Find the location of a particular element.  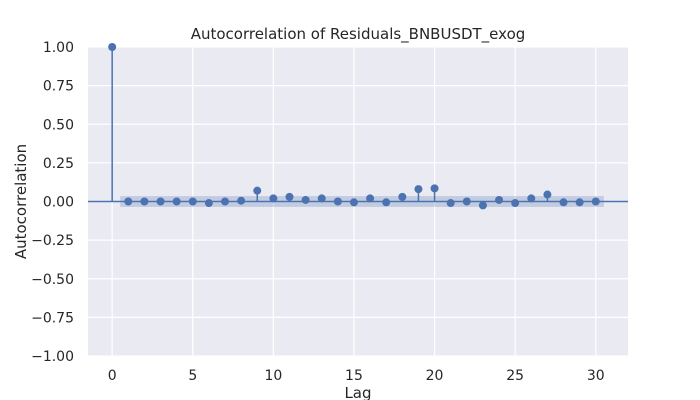

y-axis-label: Autocorrelation is located at coordinates (21, 201).